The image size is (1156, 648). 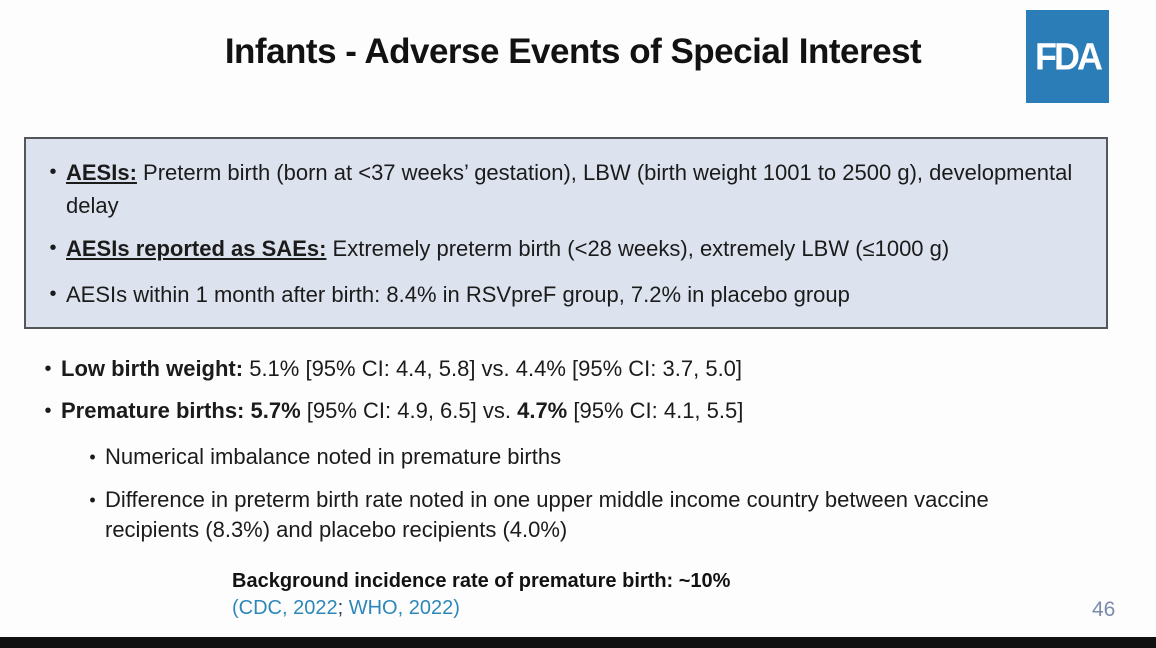 I want to click on fda-logo-text: FDA, so click(x=1069, y=56).